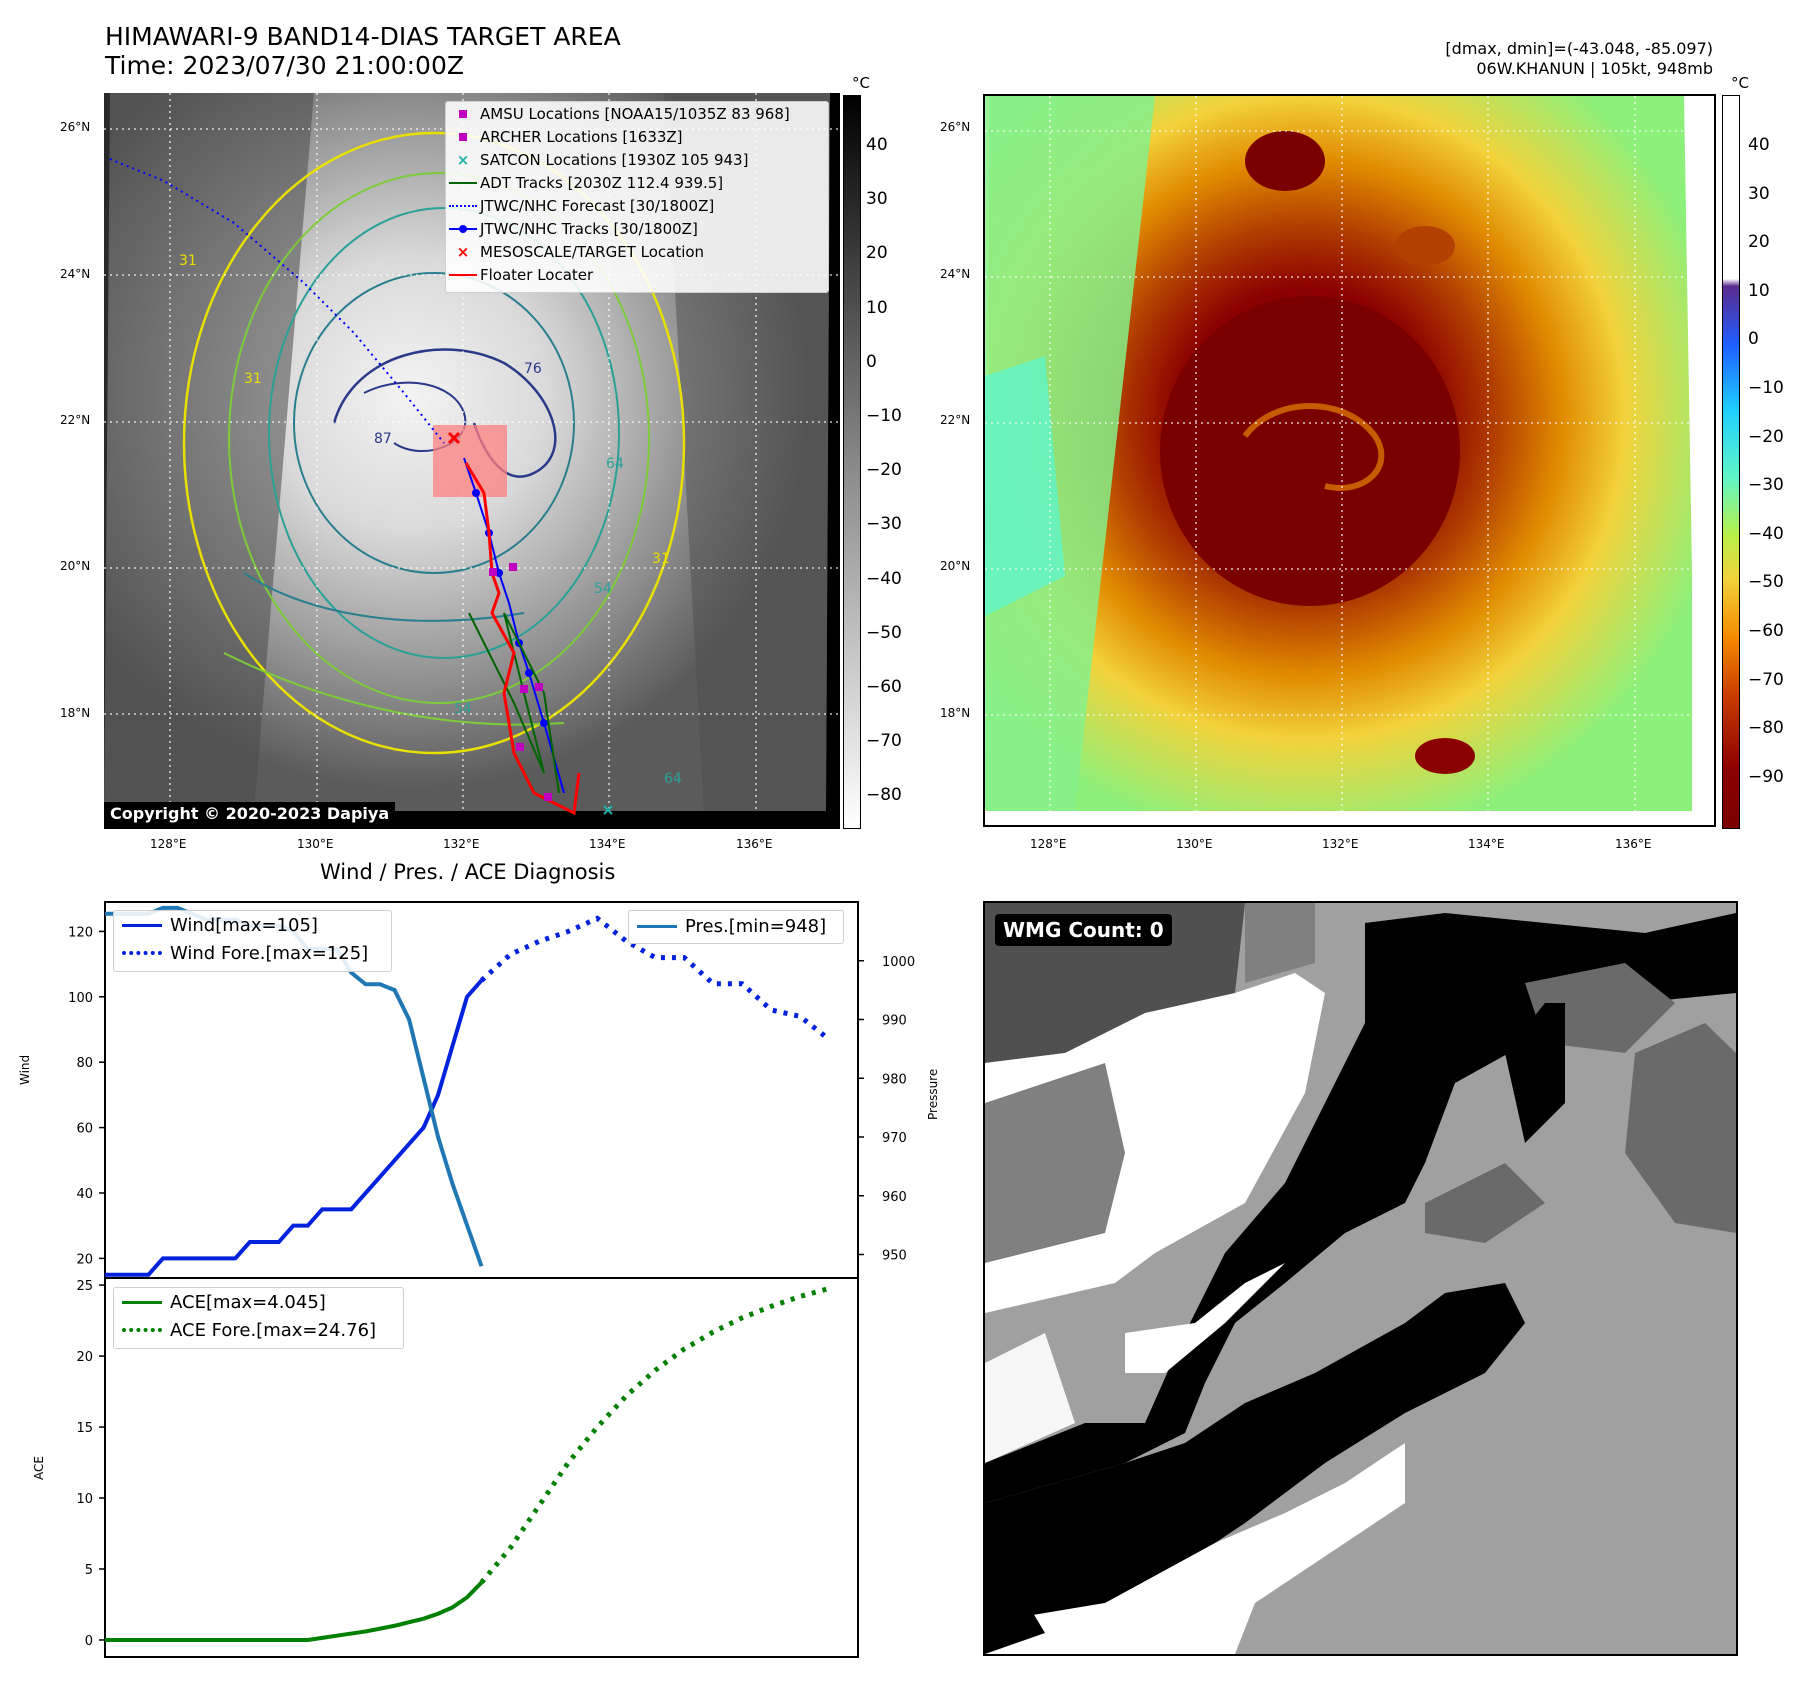 The image size is (1797, 1684). I want to click on lat-label: 24°N, so click(75, 274).